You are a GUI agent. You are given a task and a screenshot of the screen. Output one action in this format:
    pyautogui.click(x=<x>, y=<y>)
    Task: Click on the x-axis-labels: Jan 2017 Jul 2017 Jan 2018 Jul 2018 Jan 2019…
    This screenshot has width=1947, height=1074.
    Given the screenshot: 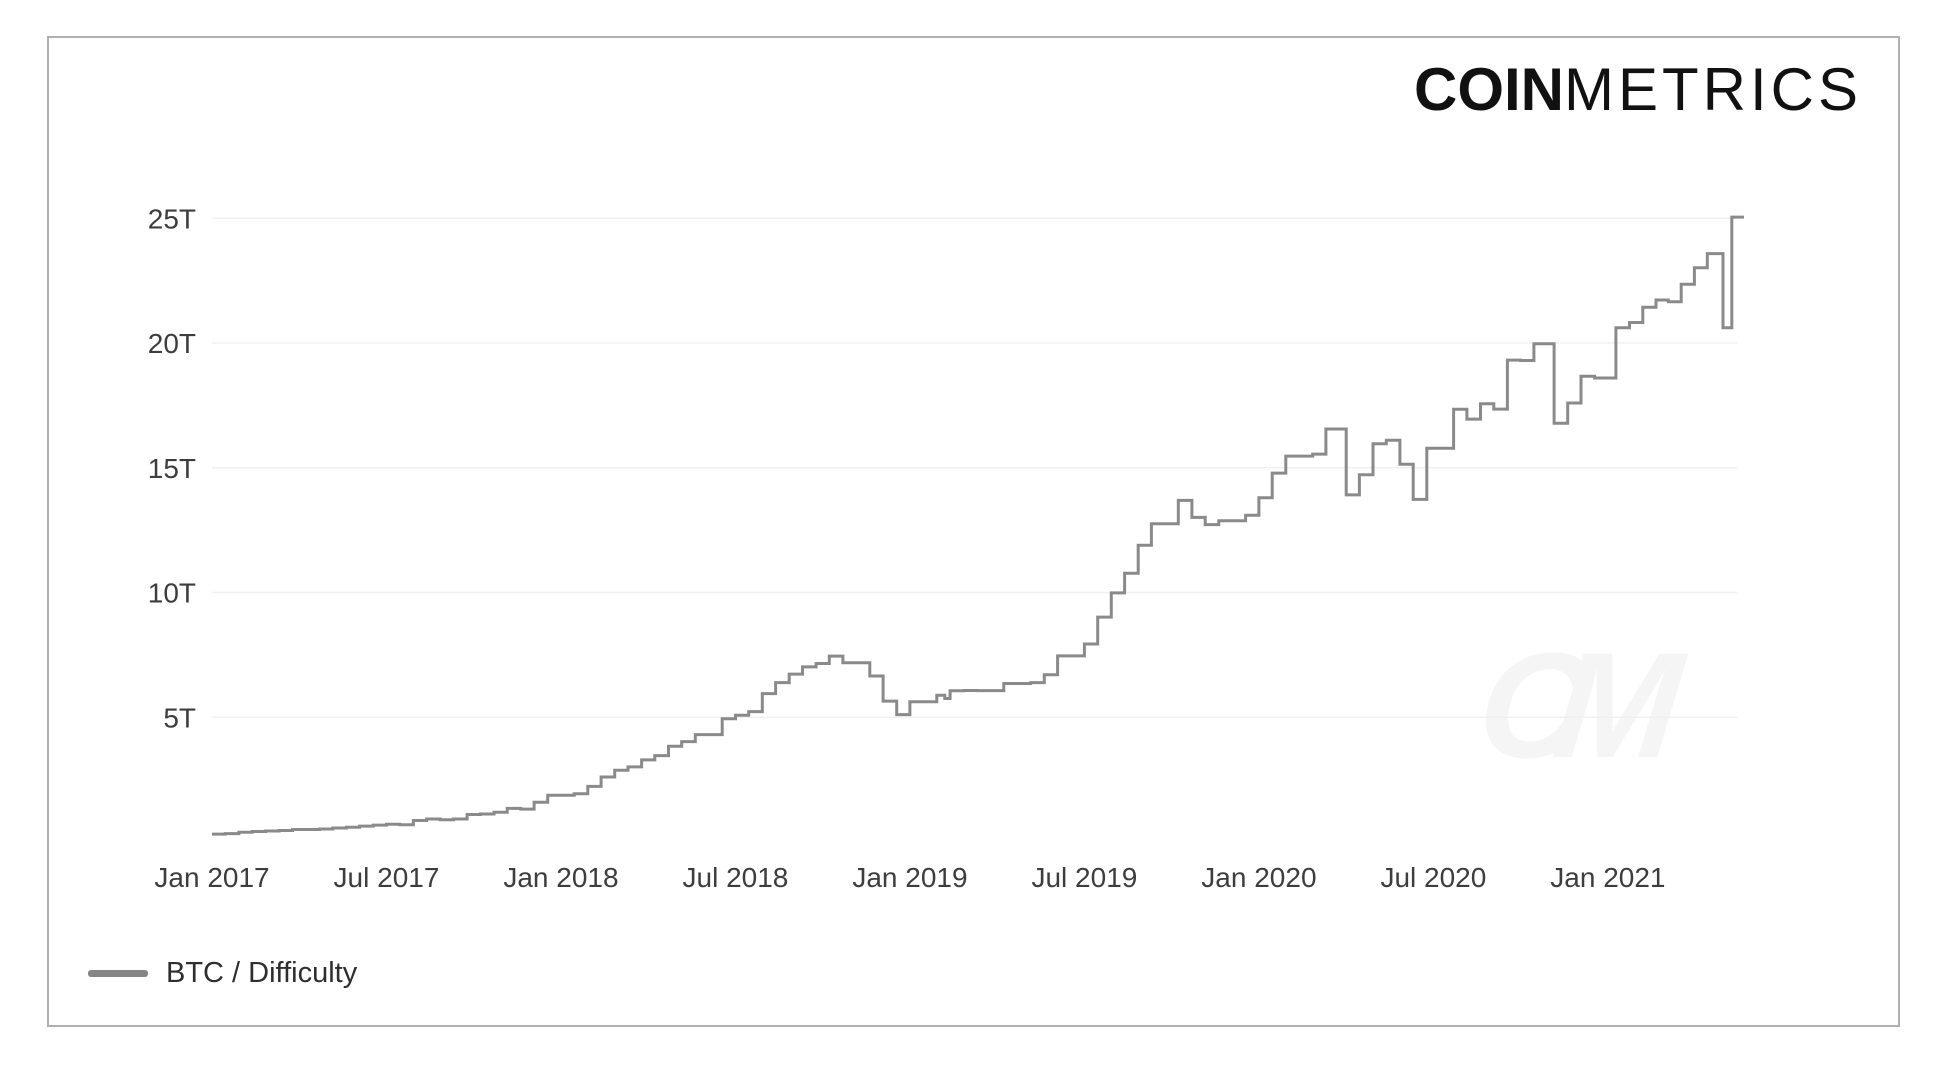 What is the action you would take?
    pyautogui.click(x=909, y=877)
    